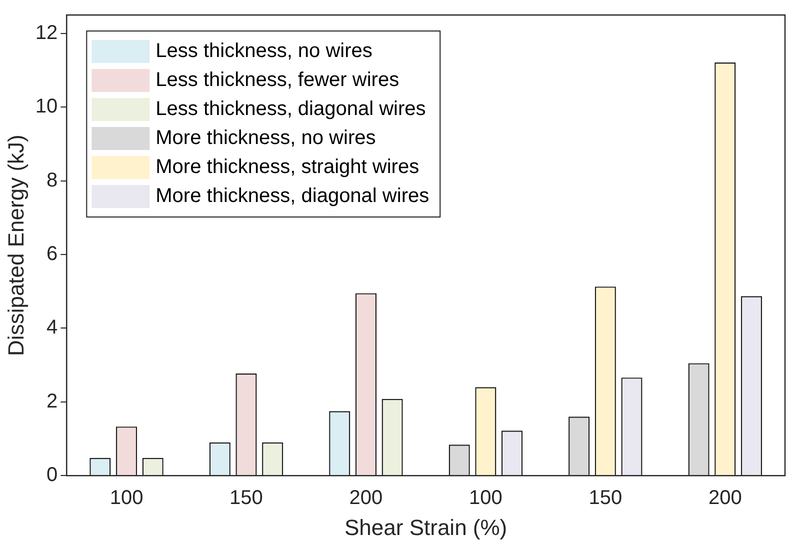  What do you see at coordinates (15, 245) in the screenshot?
I see `y-axis-title: Dissipated Energy (kJ)` at bounding box center [15, 245].